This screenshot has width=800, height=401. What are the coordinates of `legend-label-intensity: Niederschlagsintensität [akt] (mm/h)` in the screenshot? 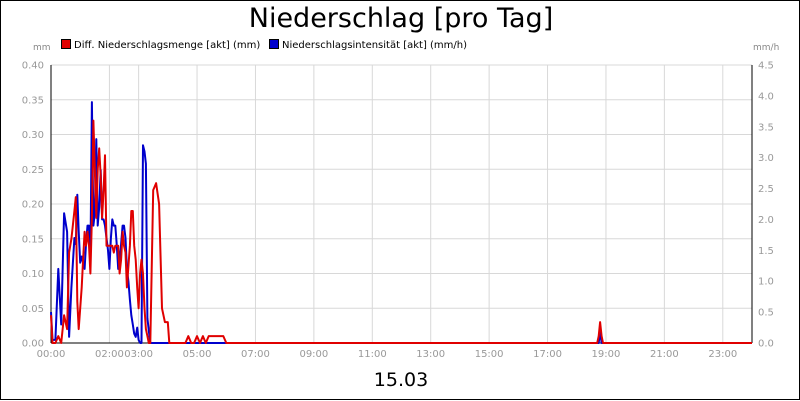 It's located at (375, 45).